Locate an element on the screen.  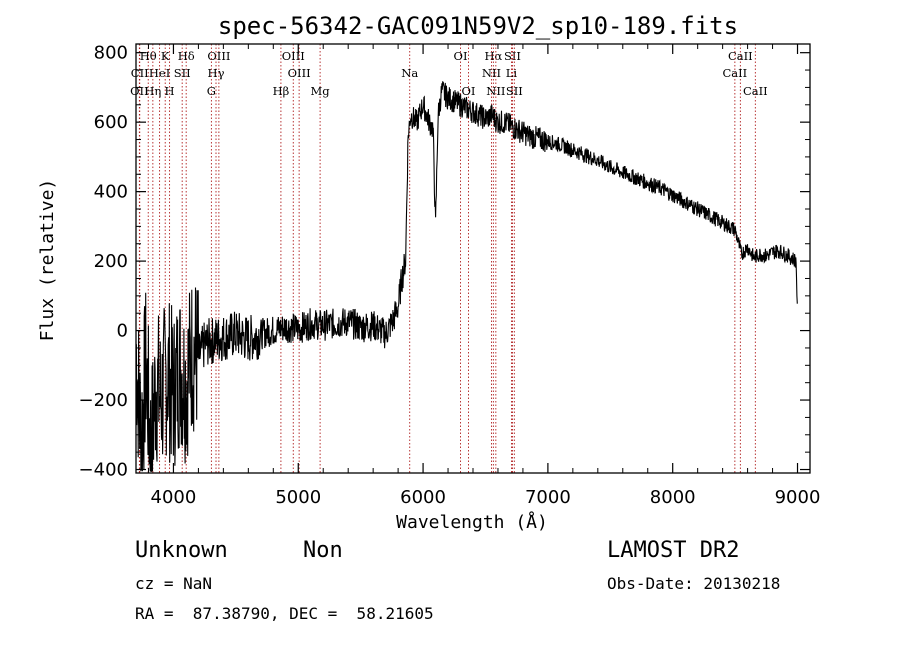
x-tick-label: 4000 is located at coordinates (174, 497).